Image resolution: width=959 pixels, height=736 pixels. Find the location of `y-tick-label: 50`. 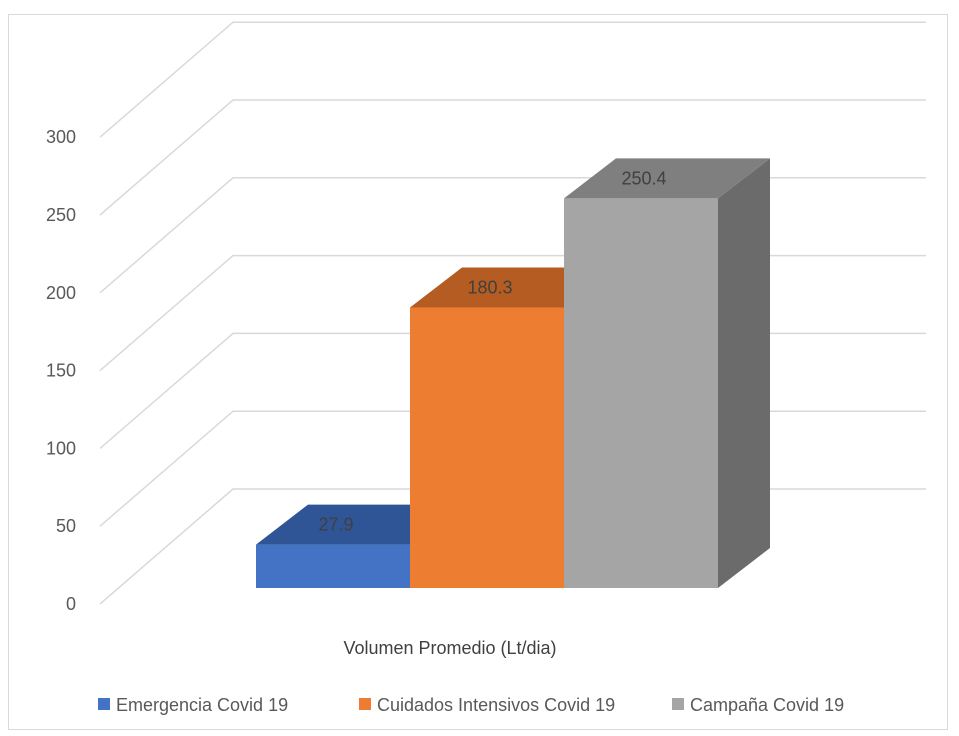

y-tick-label: 50 is located at coordinates (66, 526).